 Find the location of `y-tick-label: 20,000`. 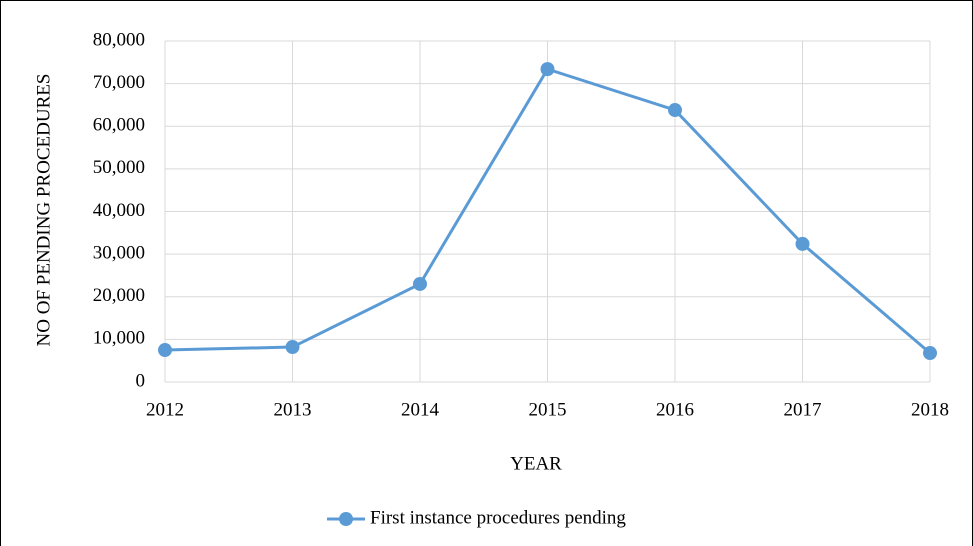

y-tick-label: 20,000 is located at coordinates (119, 295).